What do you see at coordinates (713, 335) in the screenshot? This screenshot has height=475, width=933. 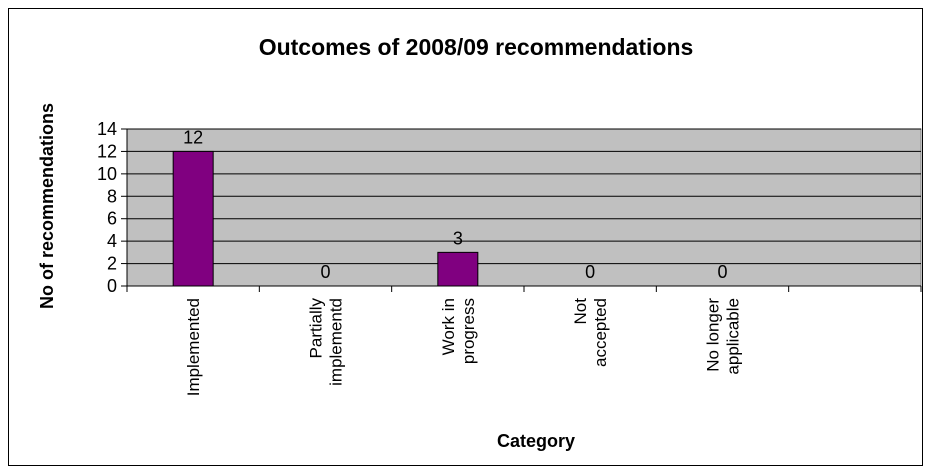 I see `x-tick-label: No longer` at bounding box center [713, 335].